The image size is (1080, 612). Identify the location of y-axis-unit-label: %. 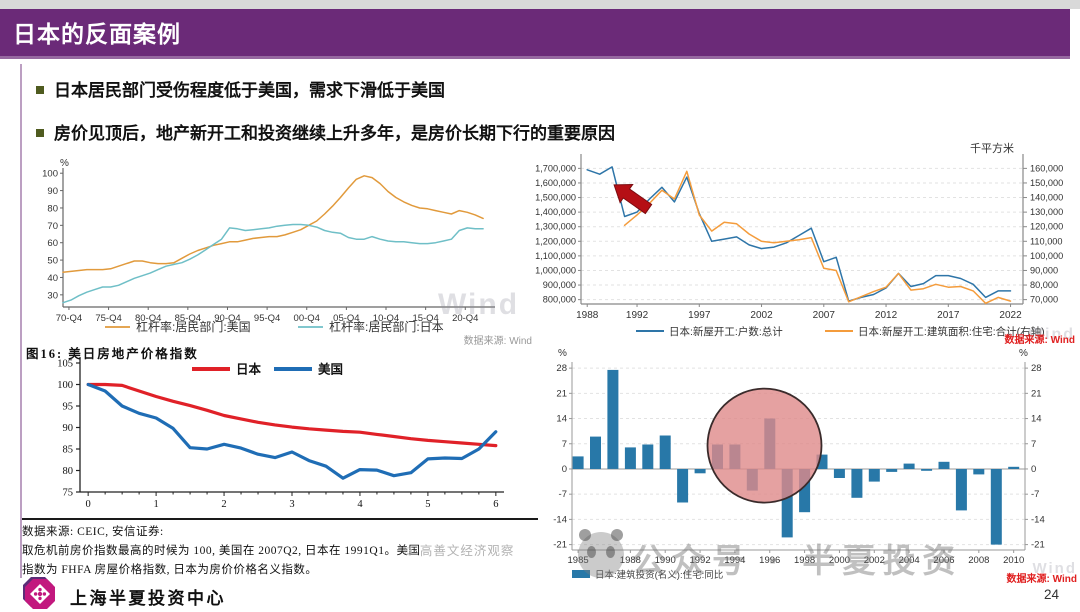
(562, 353).